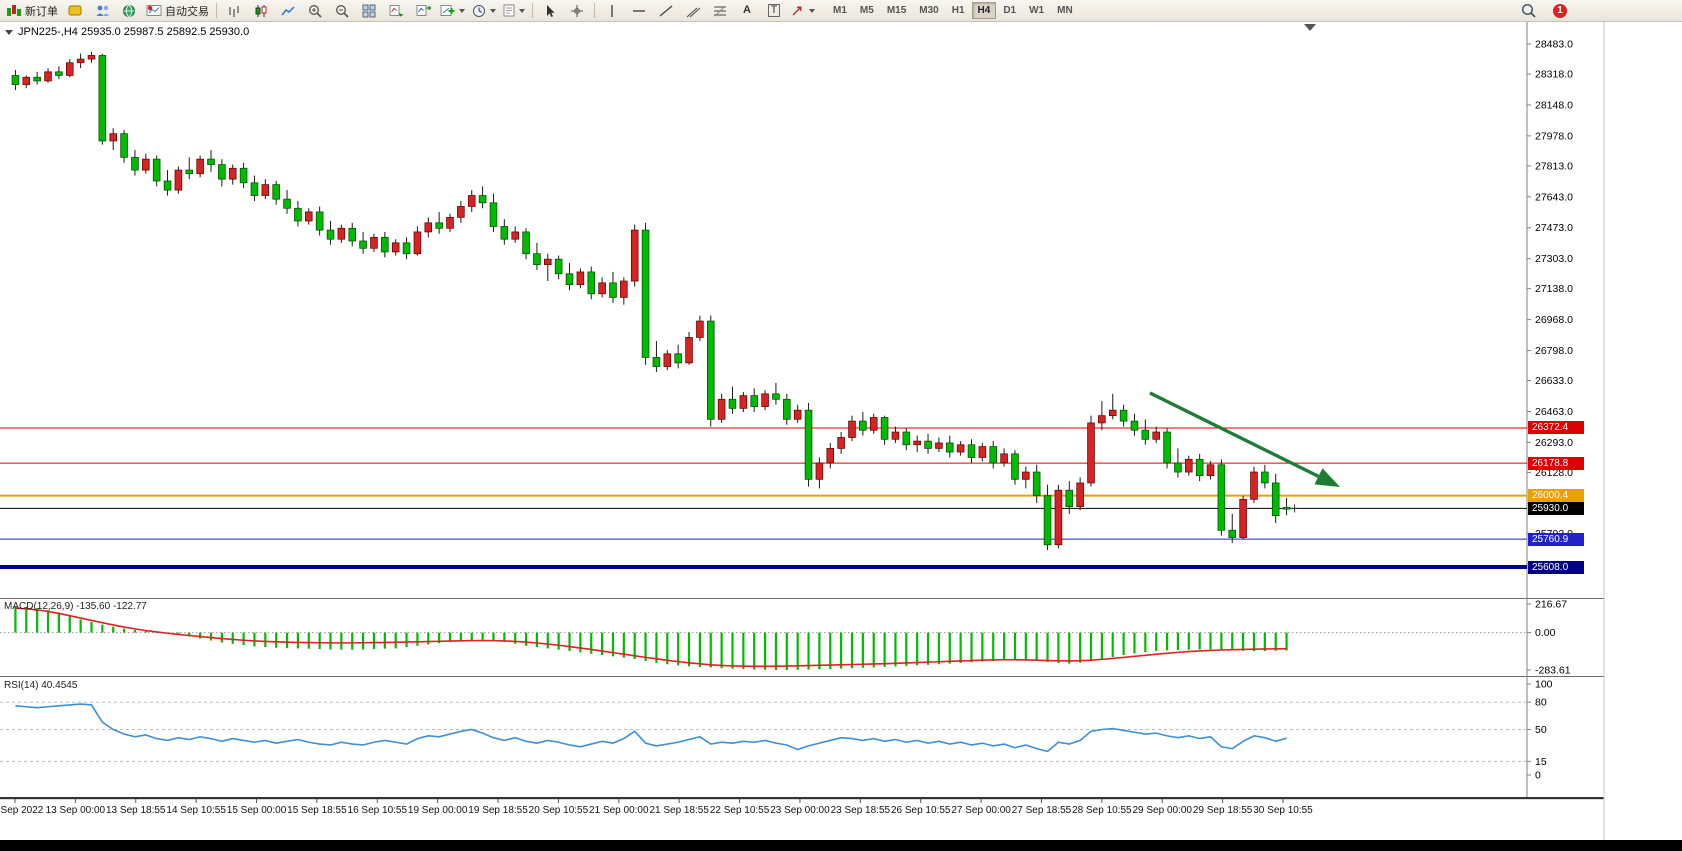 The height and width of the screenshot is (851, 1682). I want to click on globe-icon, so click(129, 10).